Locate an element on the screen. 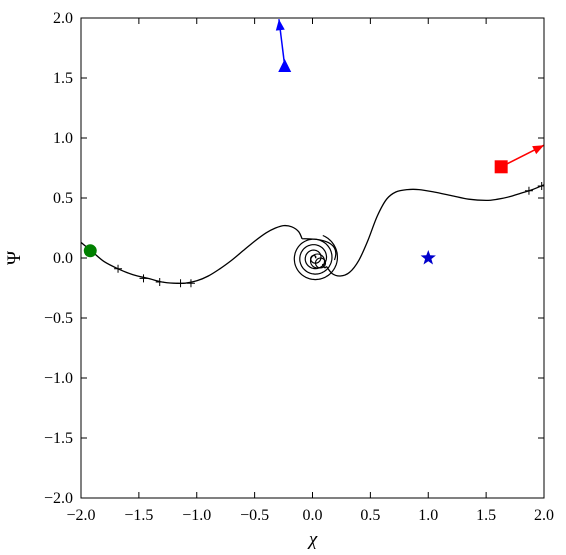 This screenshot has height=555, width=566. y-tick-label: −1.5 is located at coordinates (58, 438).